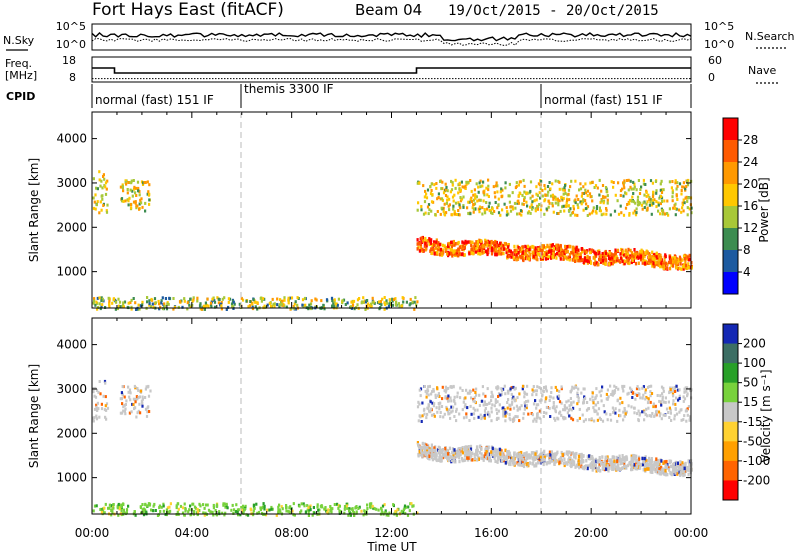  I want to click on colorbar-segment, so click(730, 470).